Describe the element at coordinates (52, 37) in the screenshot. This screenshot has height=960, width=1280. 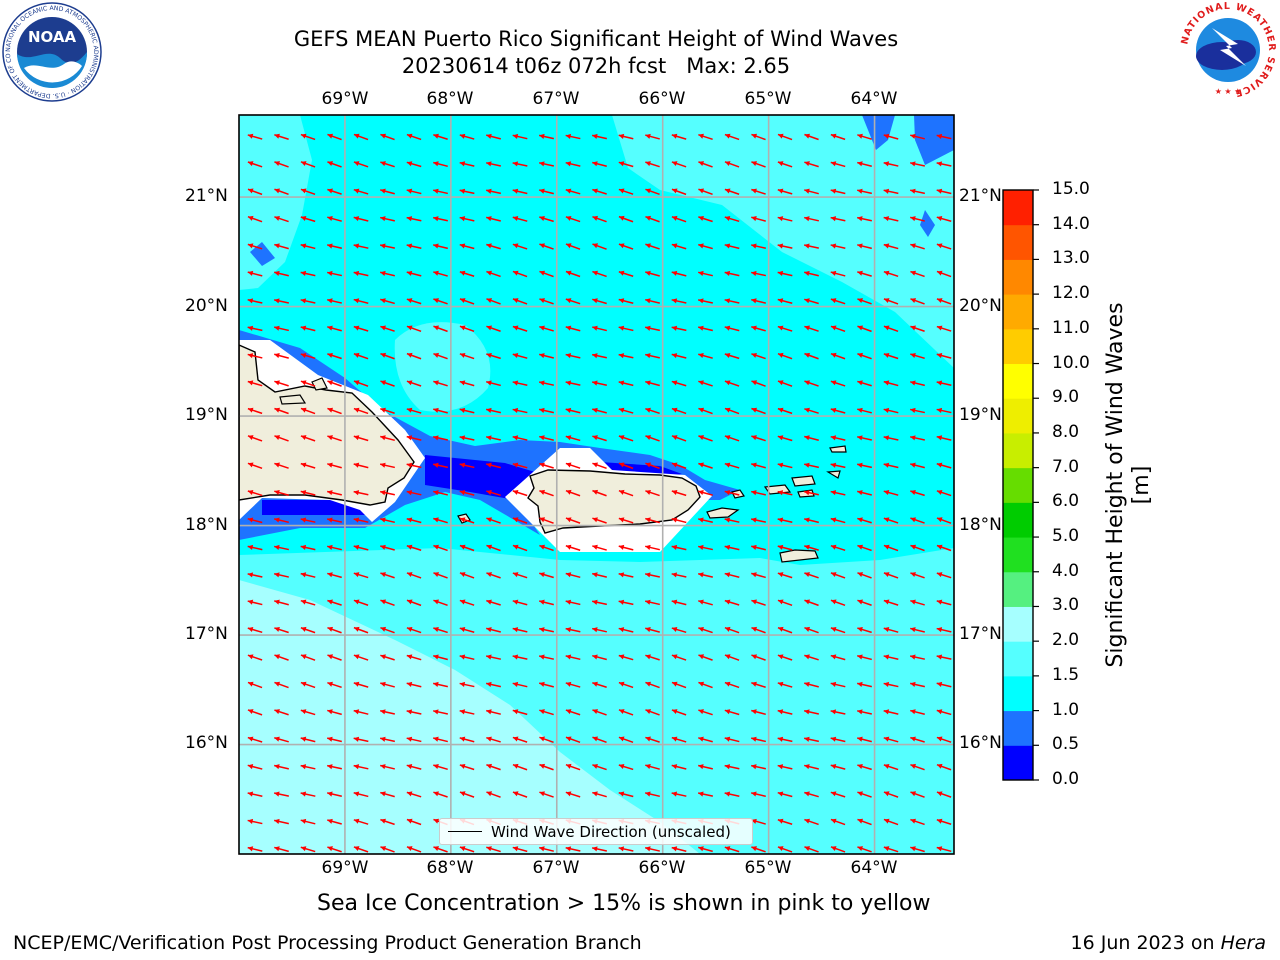
I see `noaa-logo-text: NOAA` at that location.